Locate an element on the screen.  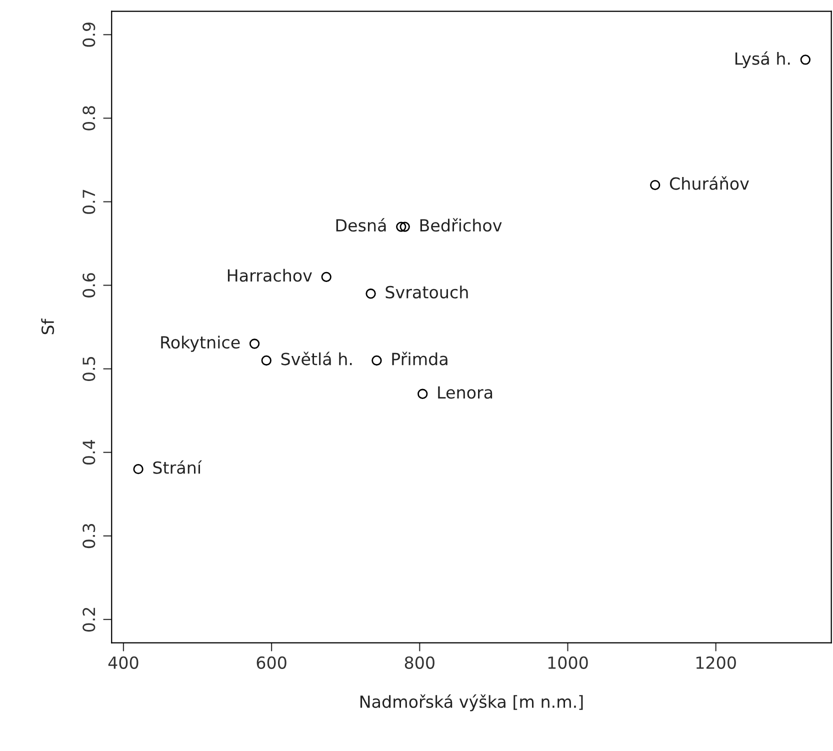
y-tick-label: 0.4 is located at coordinates (89, 452).